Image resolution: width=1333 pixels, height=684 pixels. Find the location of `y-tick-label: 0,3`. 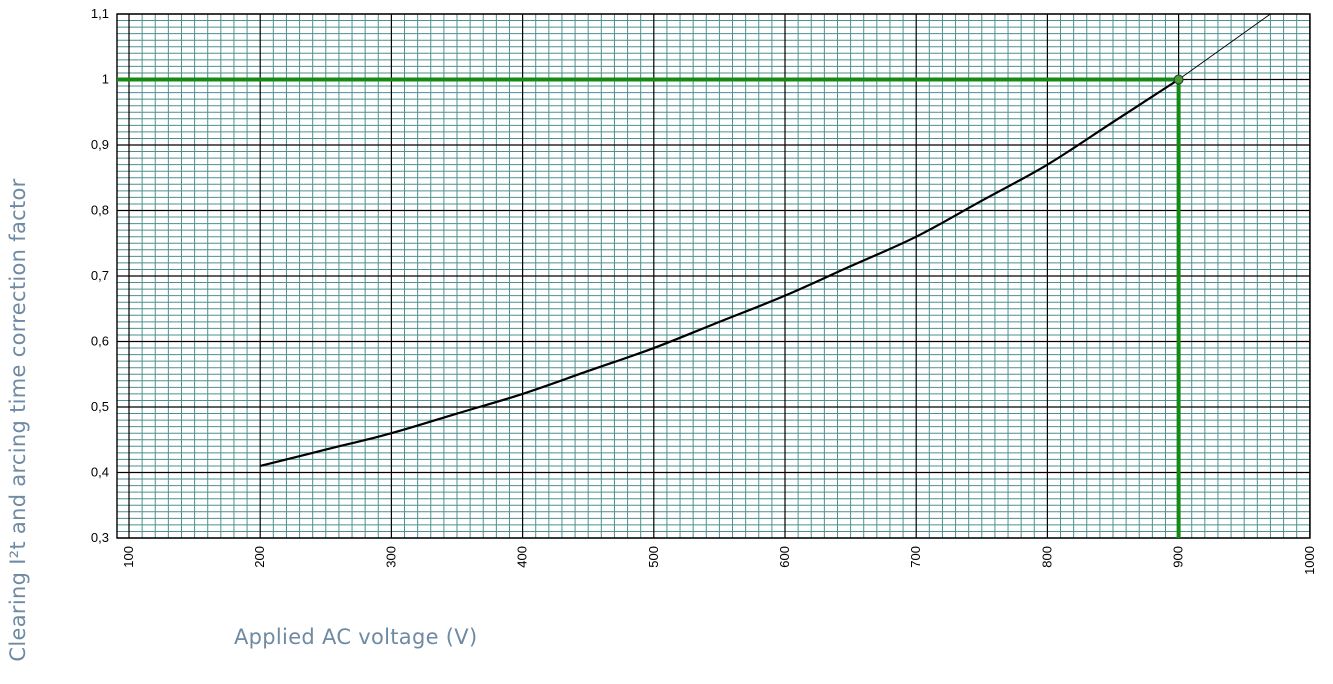

y-tick-label: 0,3 is located at coordinates (100, 537).